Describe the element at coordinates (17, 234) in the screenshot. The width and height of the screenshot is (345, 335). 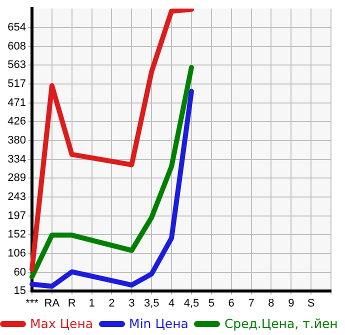
I see `y-tick-label: 152` at that location.